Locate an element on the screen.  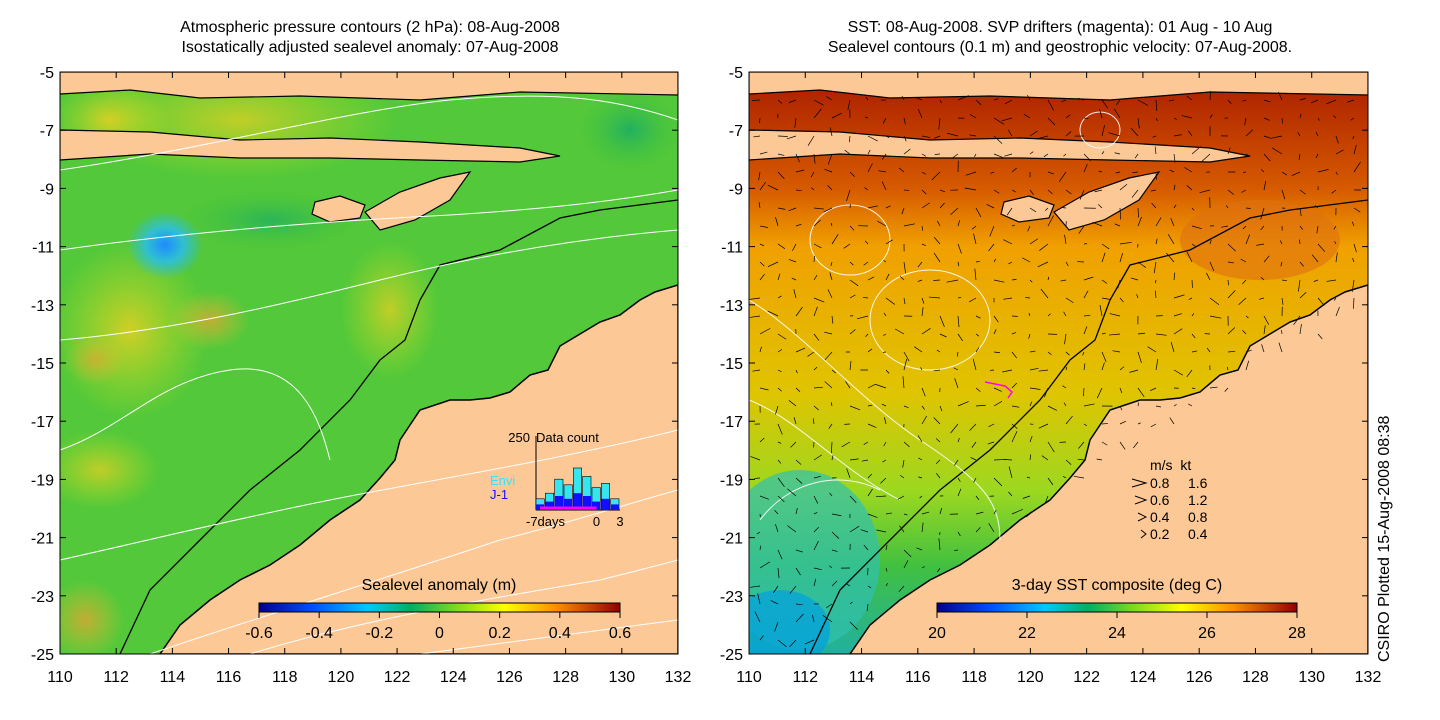
velocity-key-arrow is located at coordinates (1141, 500).